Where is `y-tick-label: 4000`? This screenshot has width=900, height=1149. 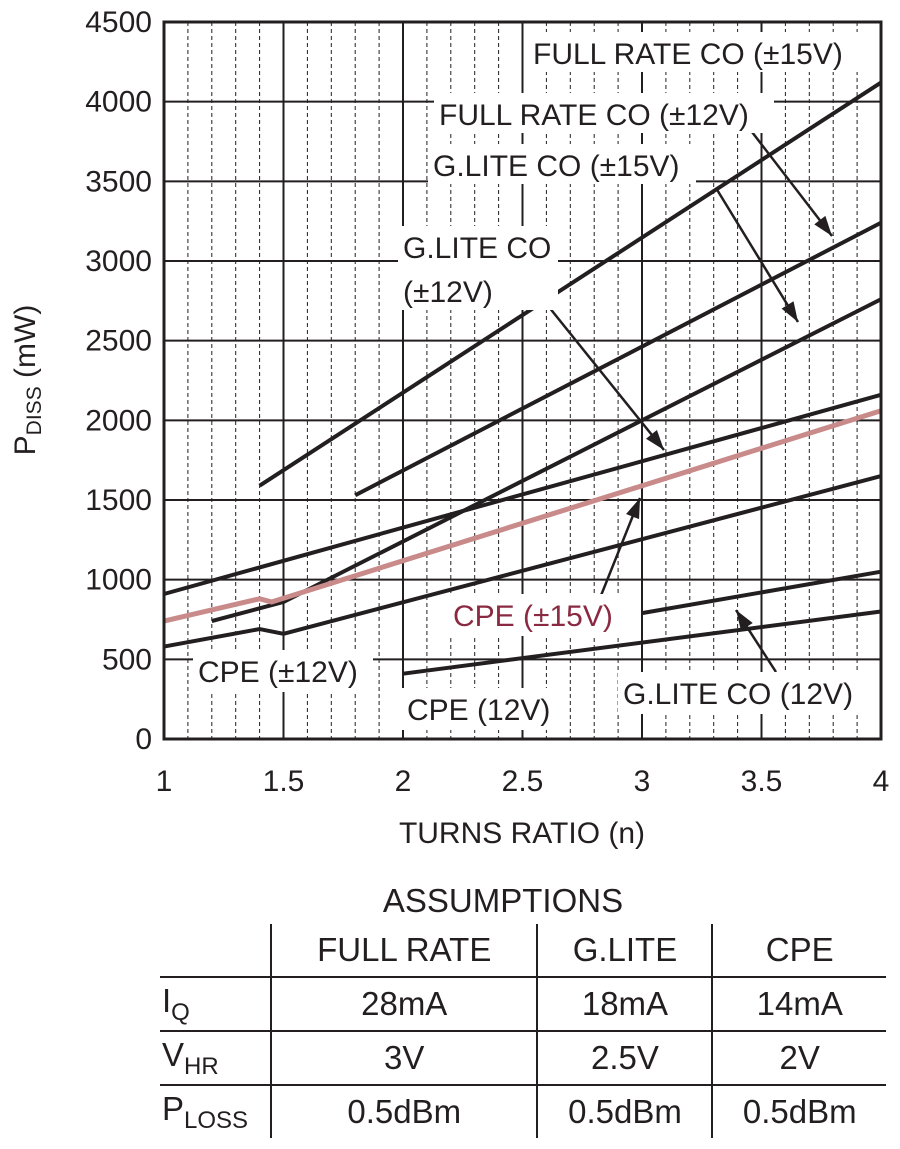
y-tick-label: 4000 is located at coordinates (118, 102).